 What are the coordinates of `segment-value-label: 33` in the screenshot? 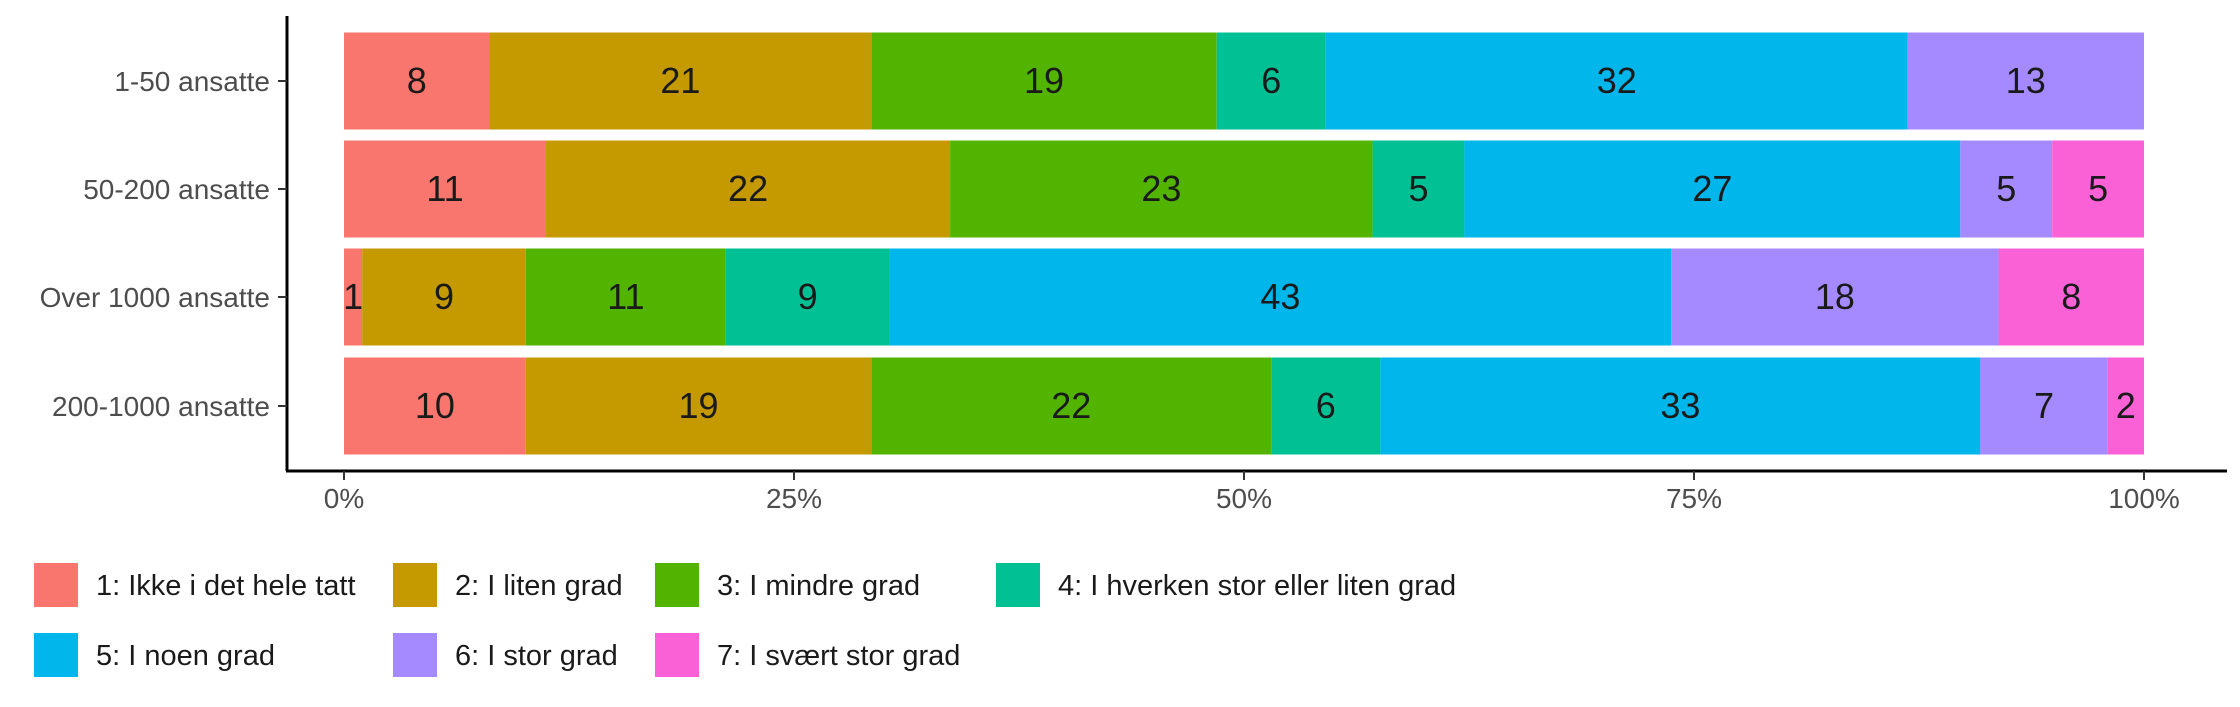 It's located at (1680, 405).